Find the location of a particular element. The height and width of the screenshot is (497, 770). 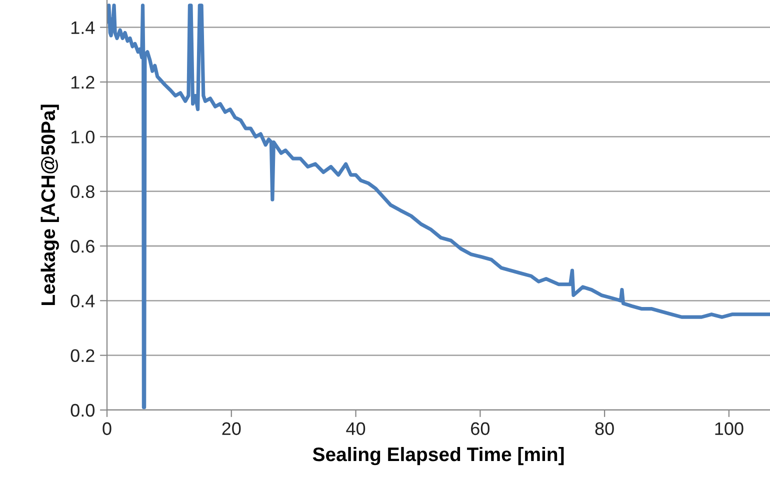

y-tick-label: 0.4 is located at coordinates (82, 301).